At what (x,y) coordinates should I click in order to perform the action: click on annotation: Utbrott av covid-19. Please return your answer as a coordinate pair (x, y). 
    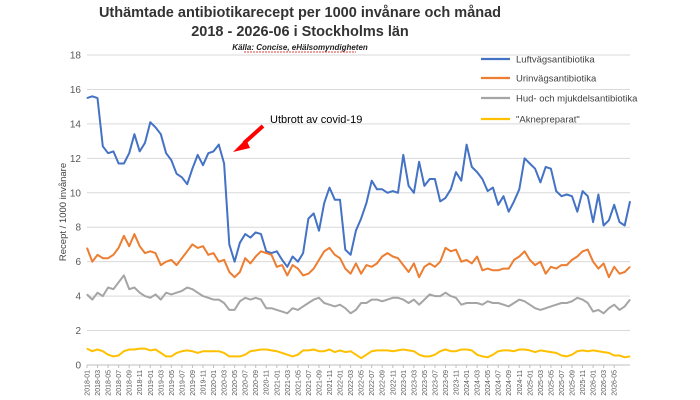
    Looking at the image, I should click on (297, 133).